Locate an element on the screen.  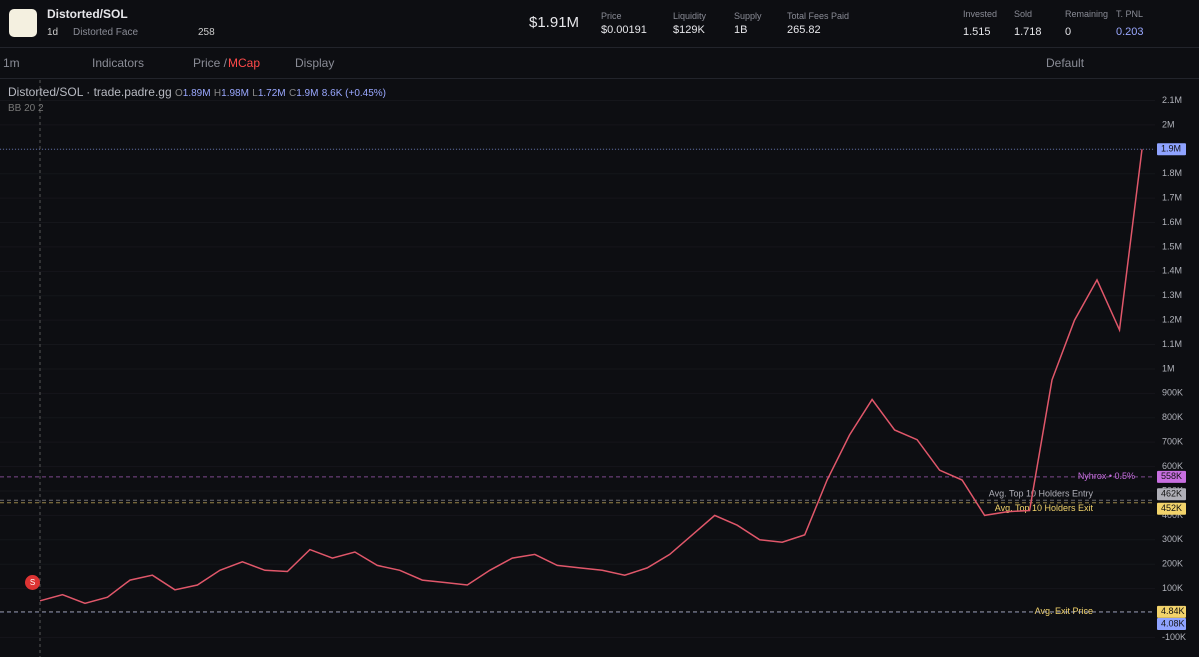
h-value: 1.98M is located at coordinates (235, 93).